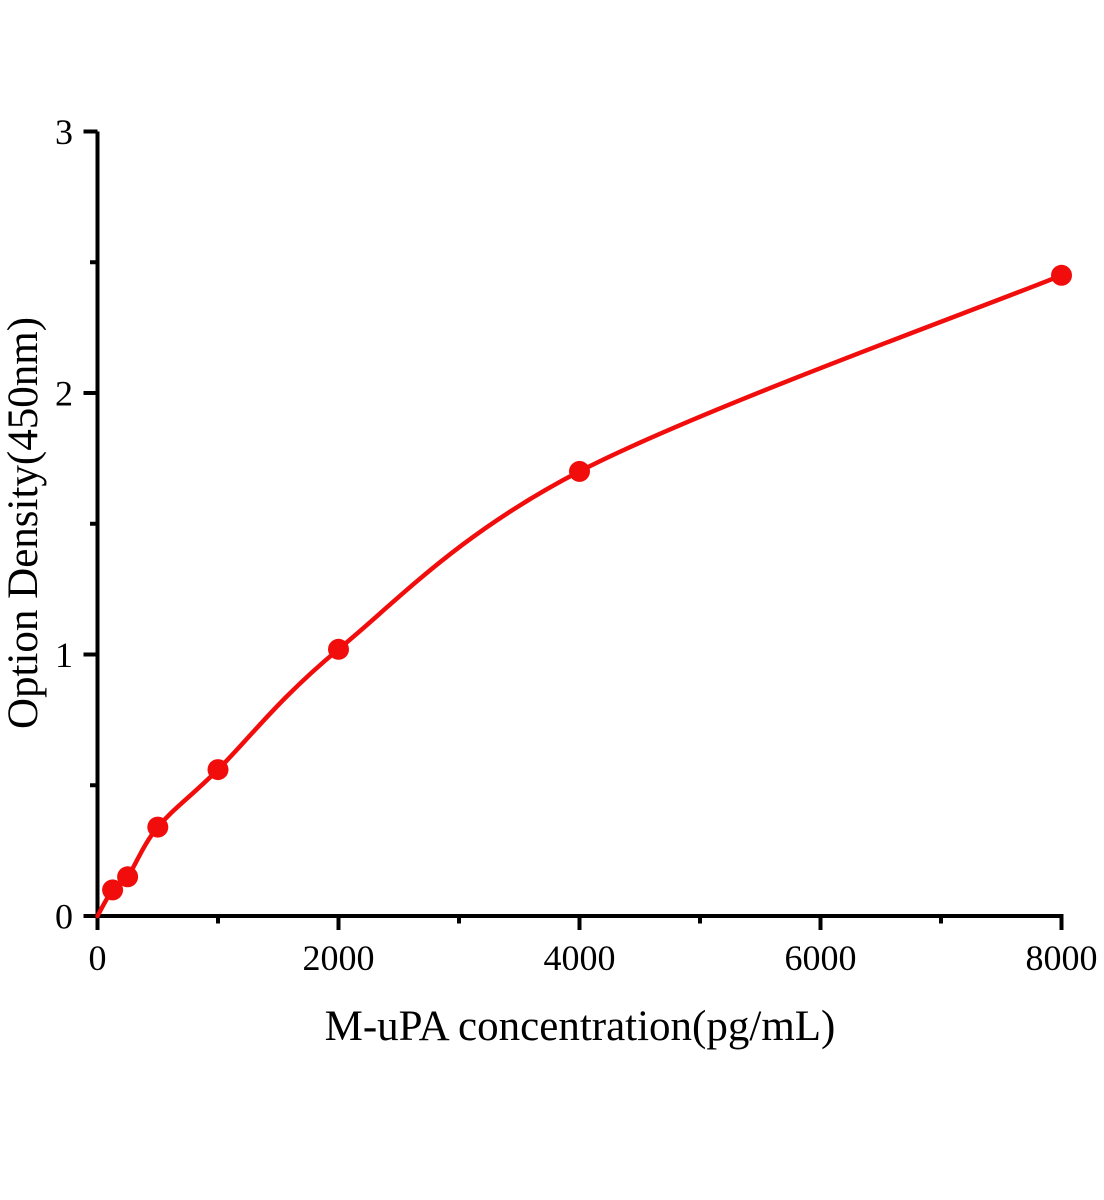 Image resolution: width=1104 pixels, height=1200 pixels. Describe the element at coordinates (23, 523) in the screenshot. I see `y-axis-title: Option Density(450nm)` at that location.